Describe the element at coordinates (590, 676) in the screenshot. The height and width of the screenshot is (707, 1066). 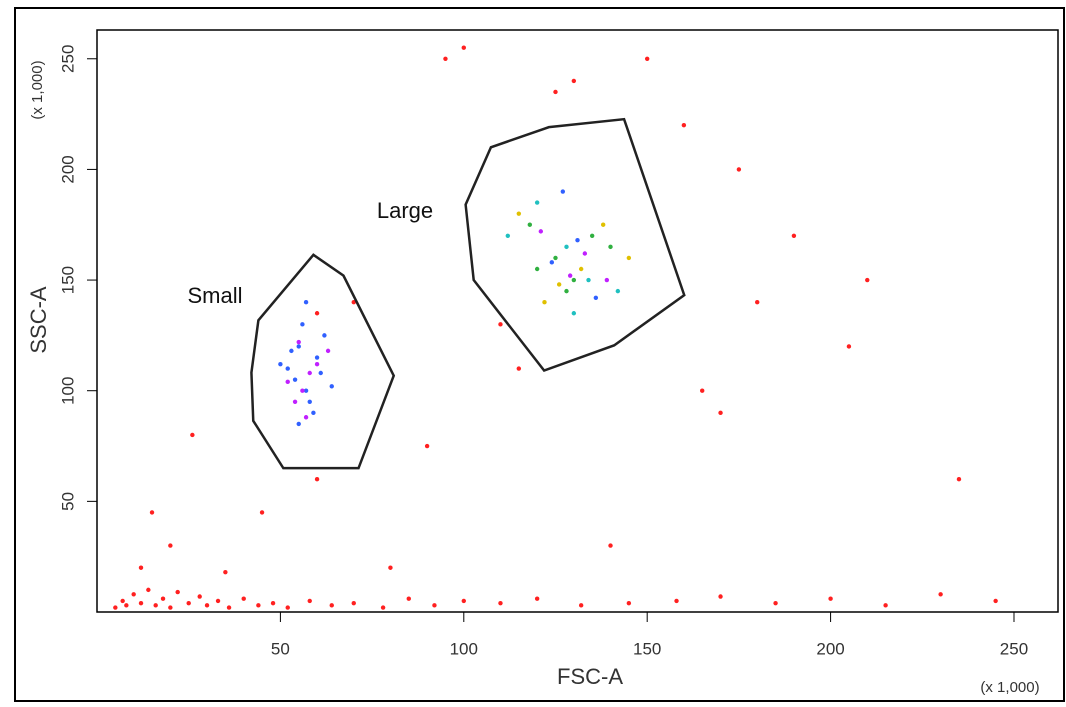
I see `x-axis-label: FSC-A` at that location.